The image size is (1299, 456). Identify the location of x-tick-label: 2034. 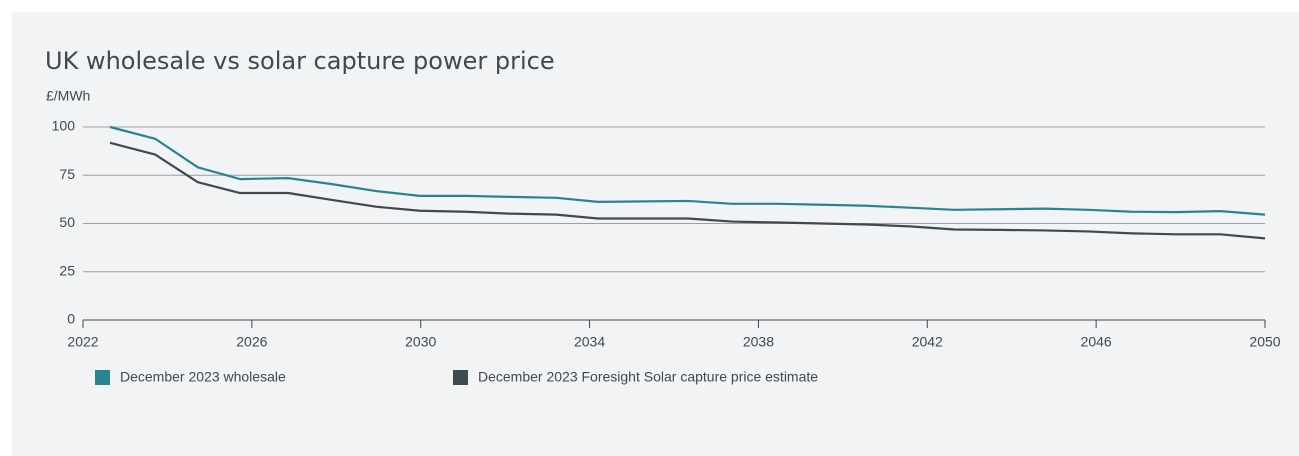
(589, 342).